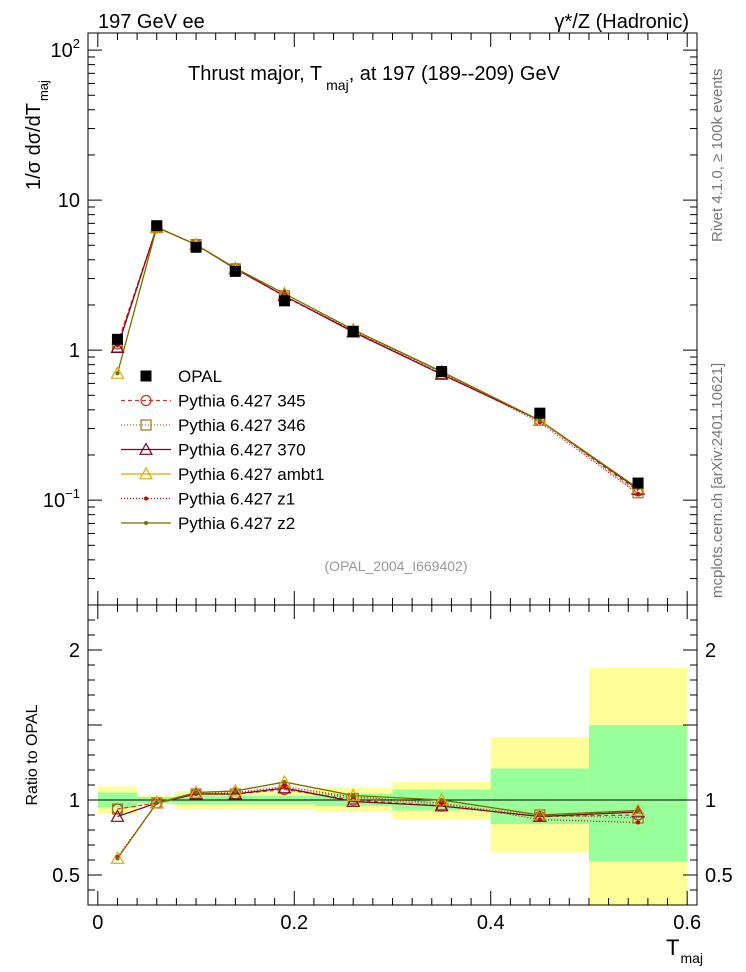  What do you see at coordinates (710, 801) in the screenshot?
I see `y-tick-label-right: 1` at bounding box center [710, 801].